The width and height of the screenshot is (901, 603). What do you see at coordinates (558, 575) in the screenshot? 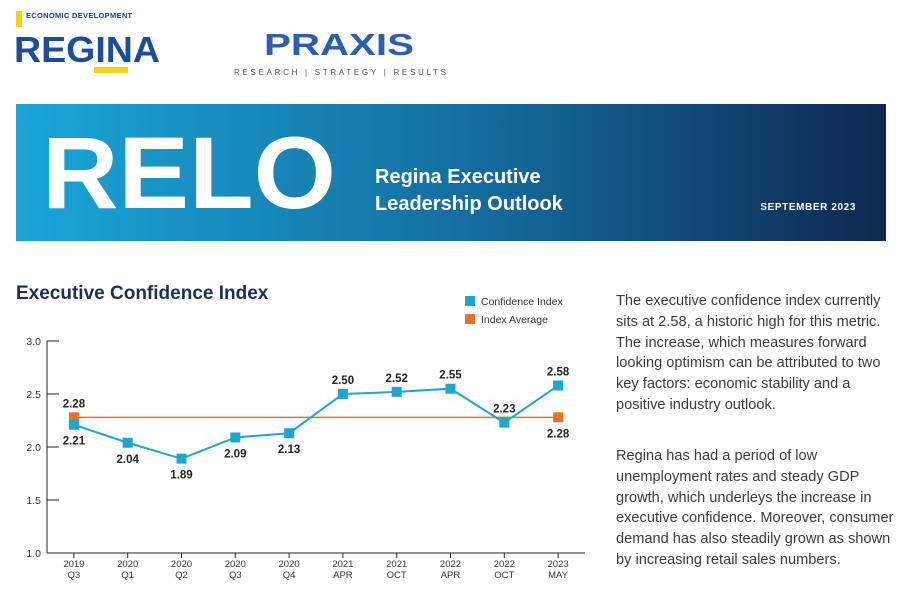
I see `x-tick-label: MAY` at bounding box center [558, 575].